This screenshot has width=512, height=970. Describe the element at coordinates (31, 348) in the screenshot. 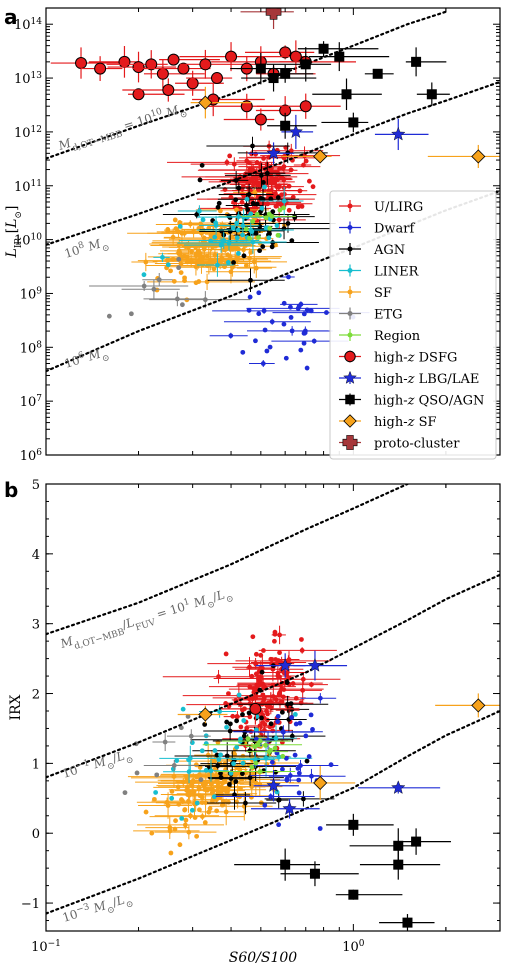

I see `y-tick-label: 108` at that location.